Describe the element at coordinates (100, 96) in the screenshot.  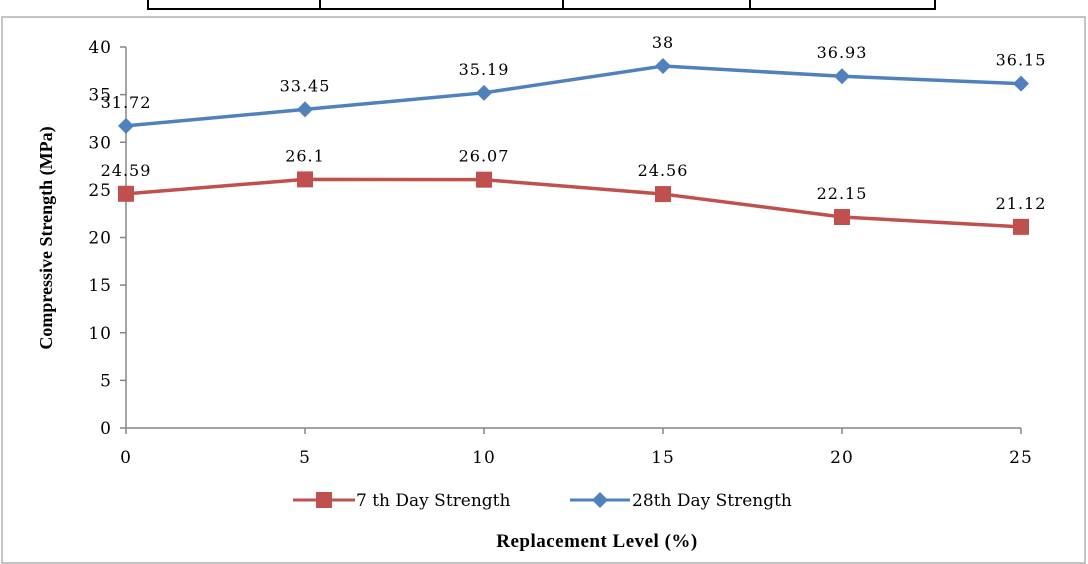
I see `y-tick-label: 35` at that location.